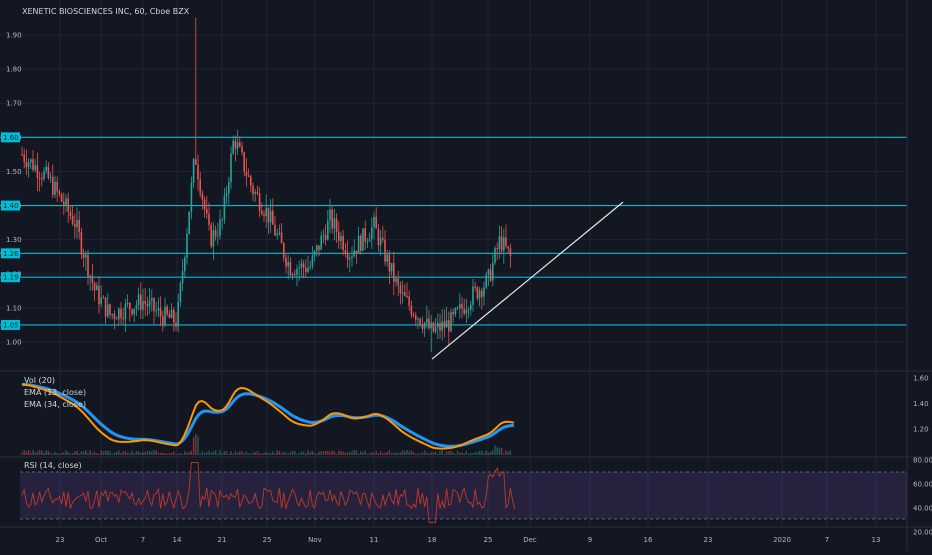  I want to click on rsi-pane: RSI (14, close), so click(463, 492).